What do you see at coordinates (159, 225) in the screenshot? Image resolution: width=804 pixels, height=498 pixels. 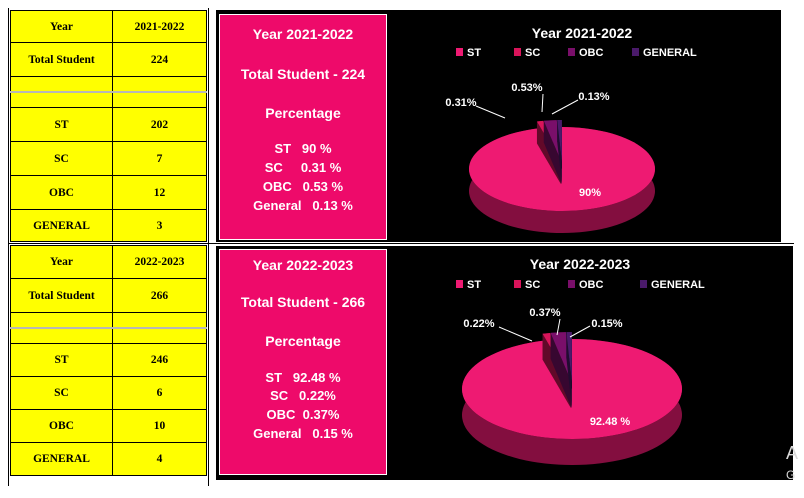 I see `table-cell-value: 3` at bounding box center [159, 225].